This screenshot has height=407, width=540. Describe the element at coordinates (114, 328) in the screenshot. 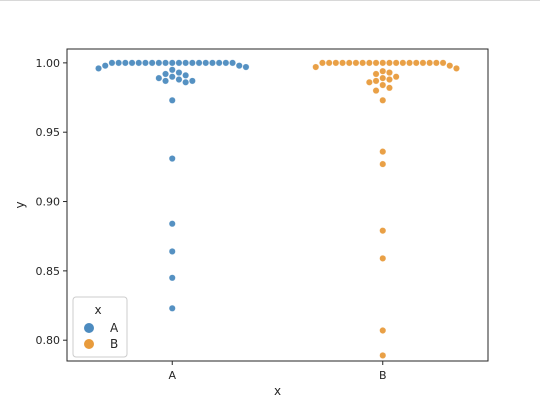

I see `legend-label-a: A` at that location.